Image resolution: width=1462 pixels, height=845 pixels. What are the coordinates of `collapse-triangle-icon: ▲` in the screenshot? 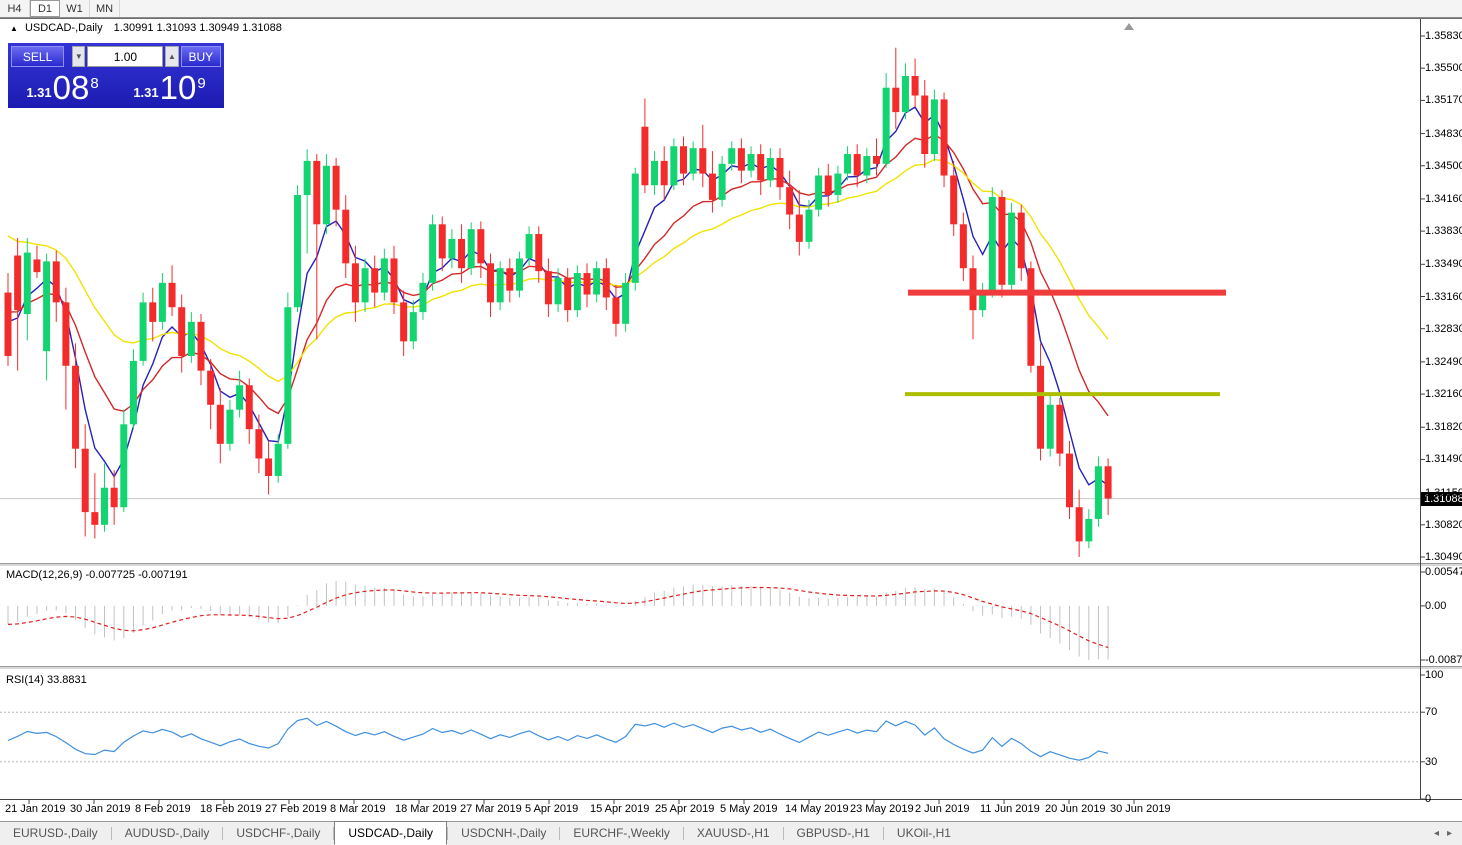 It's located at (14, 28).